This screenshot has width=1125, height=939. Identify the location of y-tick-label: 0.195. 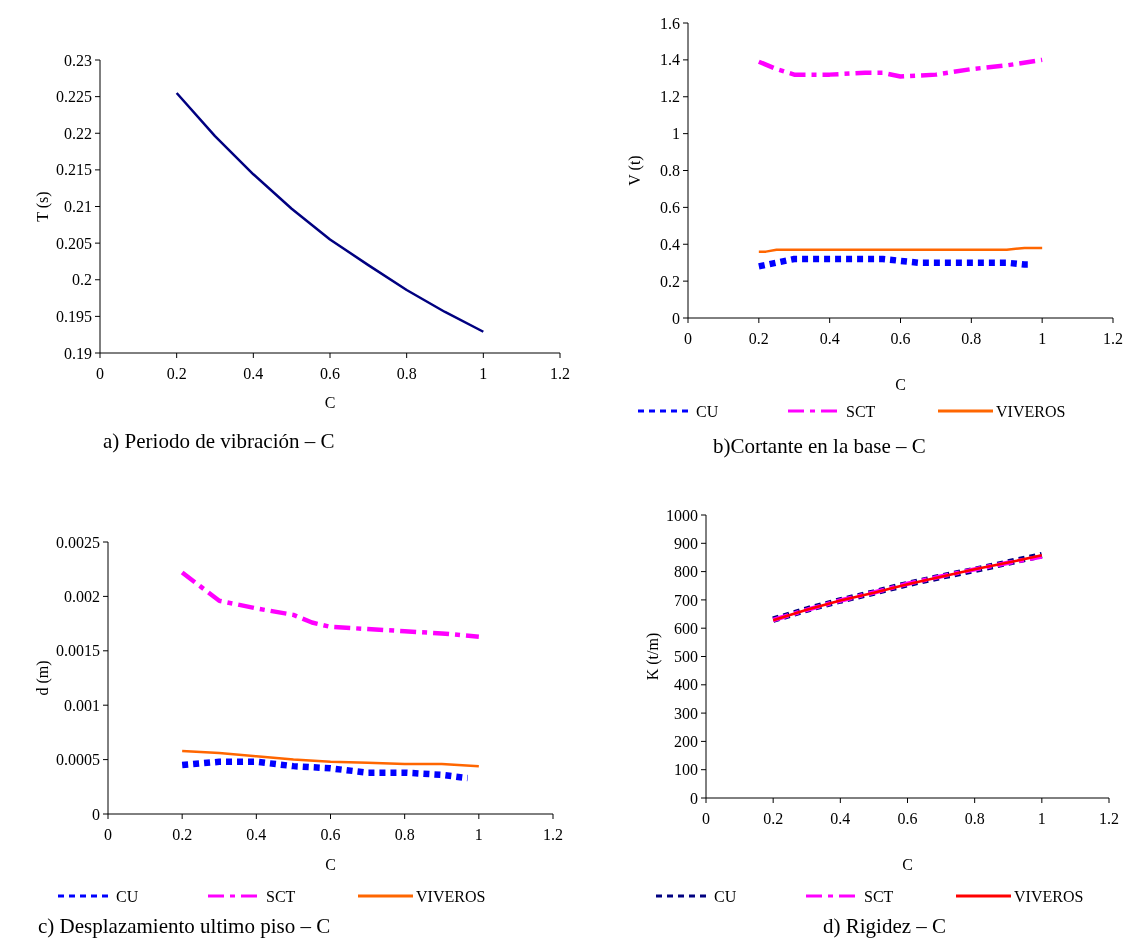
(74, 316).